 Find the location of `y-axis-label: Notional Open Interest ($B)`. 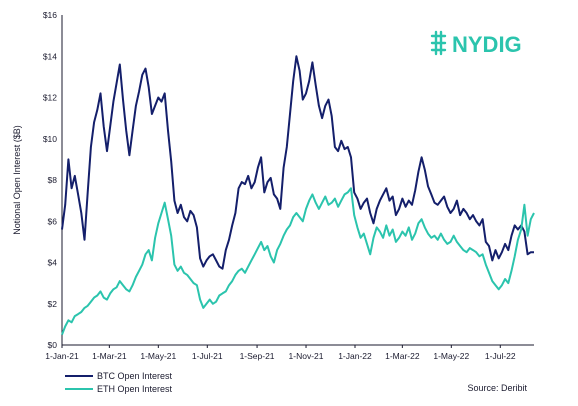

y-axis-label: Notional Open Interest ($B) is located at coordinates (17, 180).